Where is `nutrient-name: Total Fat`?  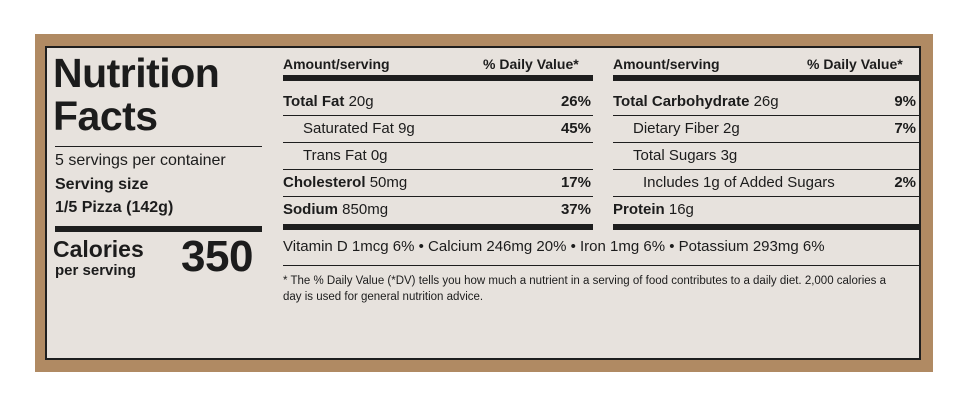 nutrient-name: Total Fat is located at coordinates (314, 101).